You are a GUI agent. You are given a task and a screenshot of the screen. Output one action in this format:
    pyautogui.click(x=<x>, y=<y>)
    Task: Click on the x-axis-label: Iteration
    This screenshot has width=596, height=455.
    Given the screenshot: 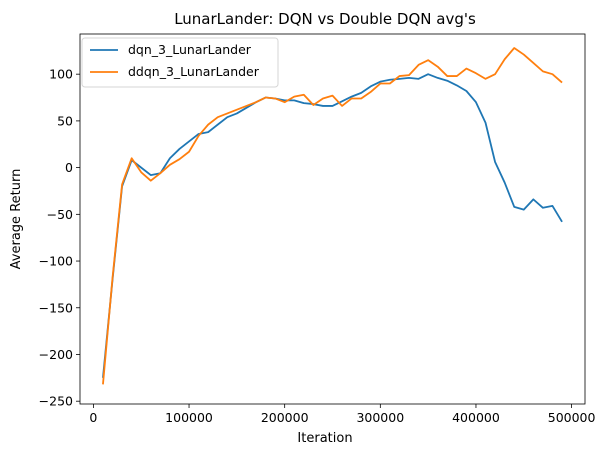 What is the action you would take?
    pyautogui.click(x=324, y=438)
    